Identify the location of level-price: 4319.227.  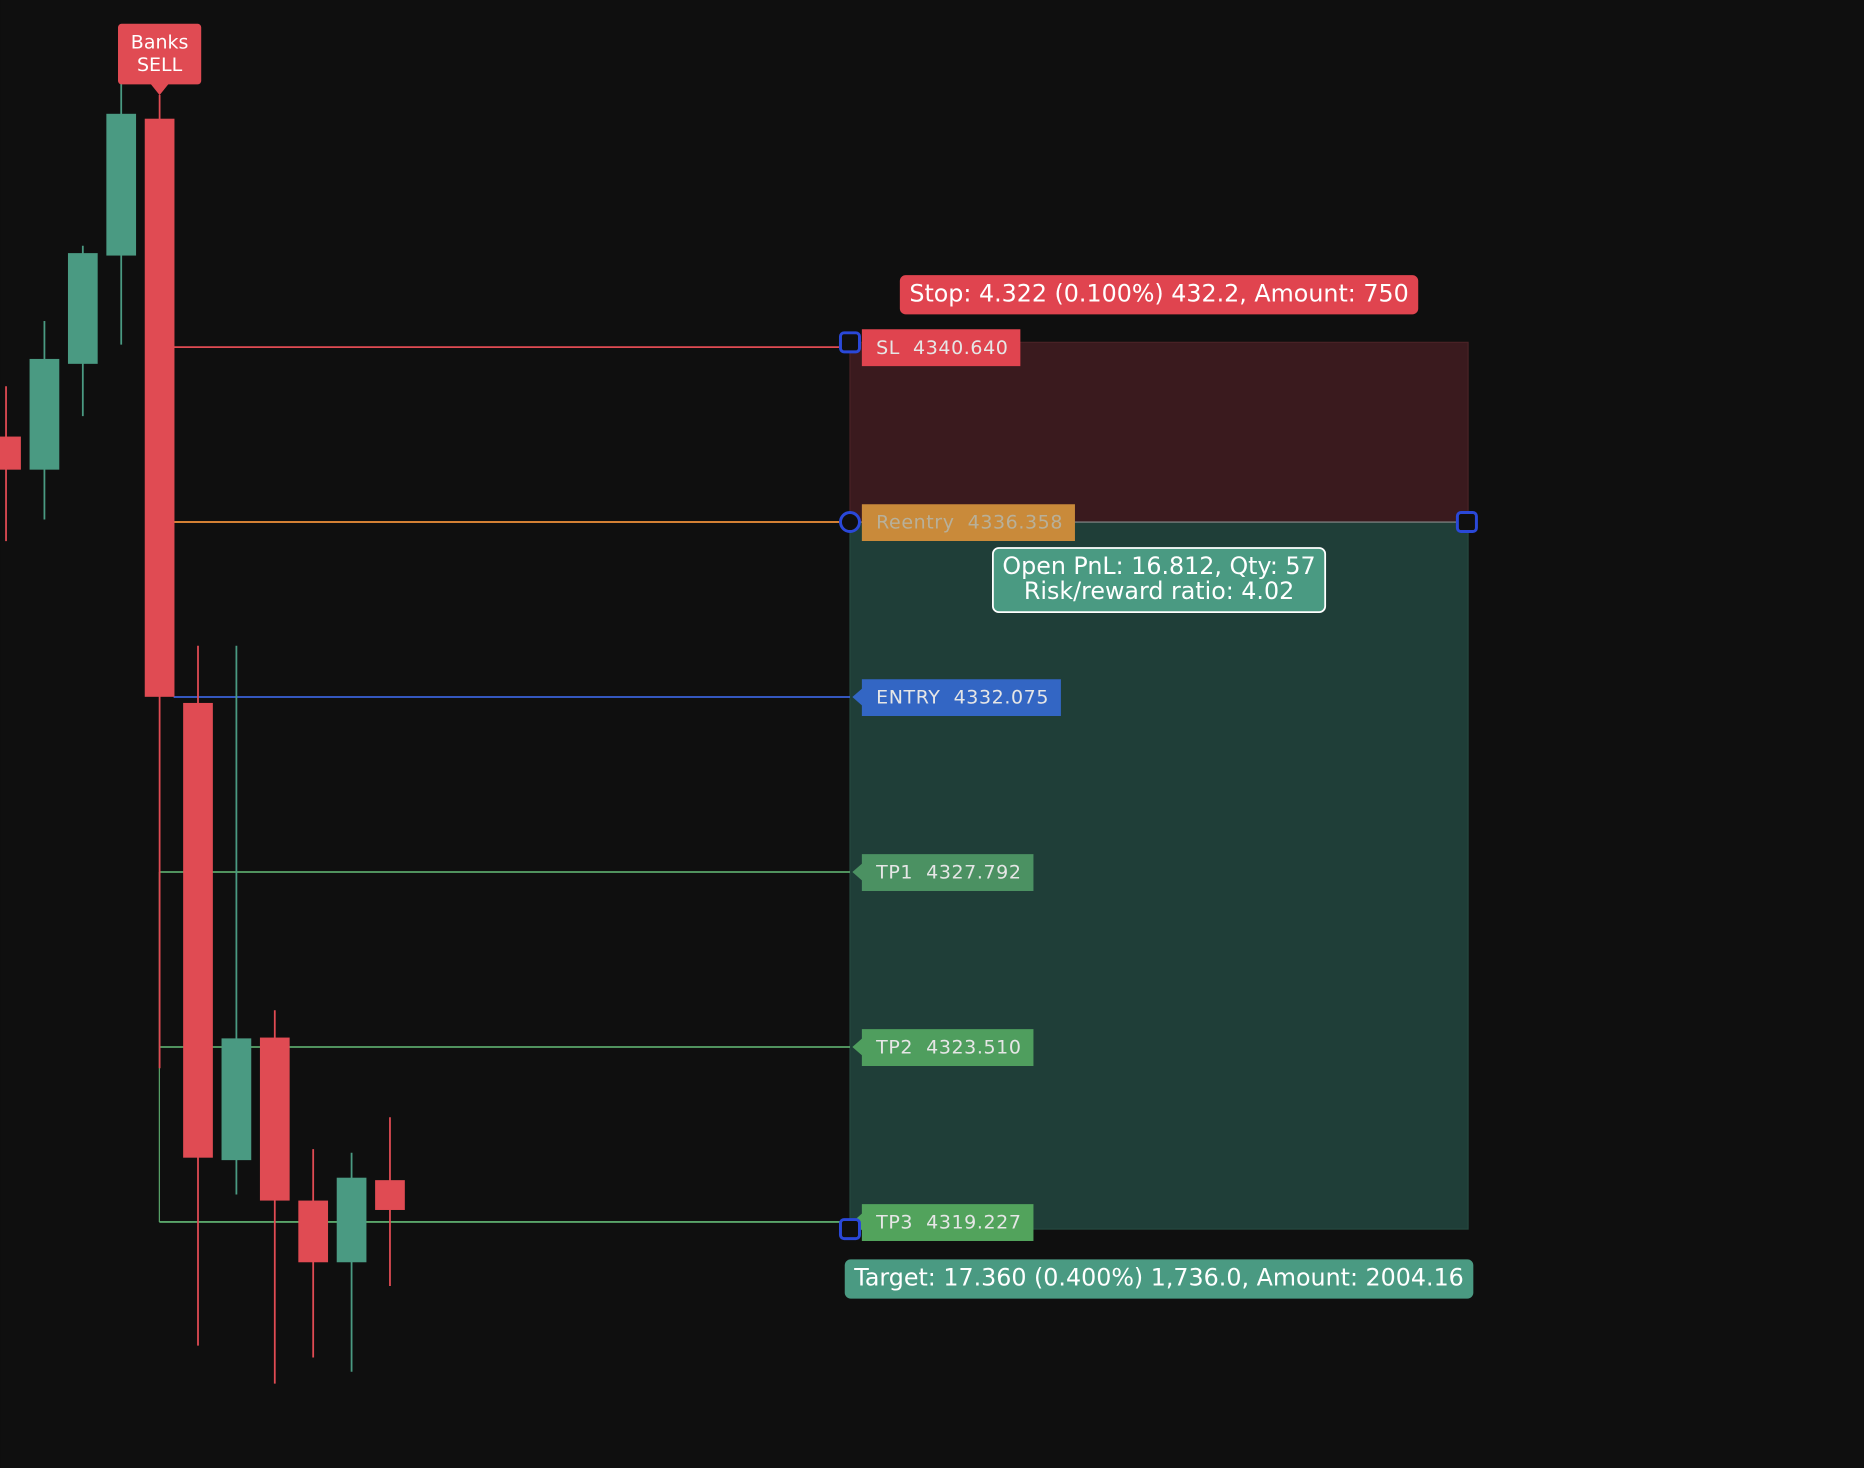
(973, 1223).